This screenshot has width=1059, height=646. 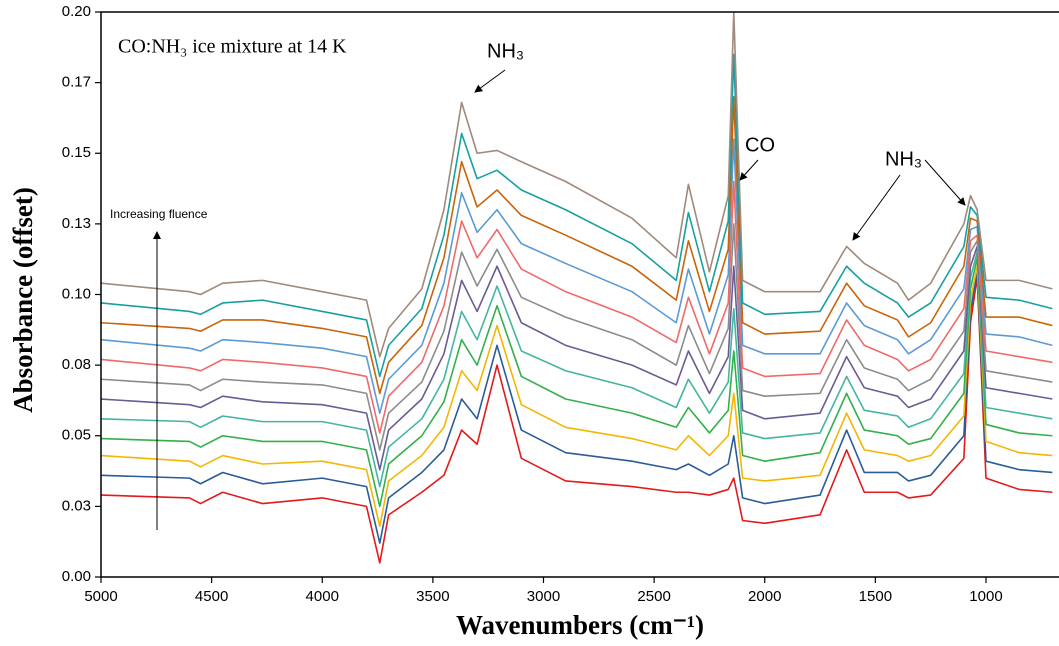 What do you see at coordinates (76, 505) in the screenshot?
I see `y-tick-label: 0.03` at bounding box center [76, 505].